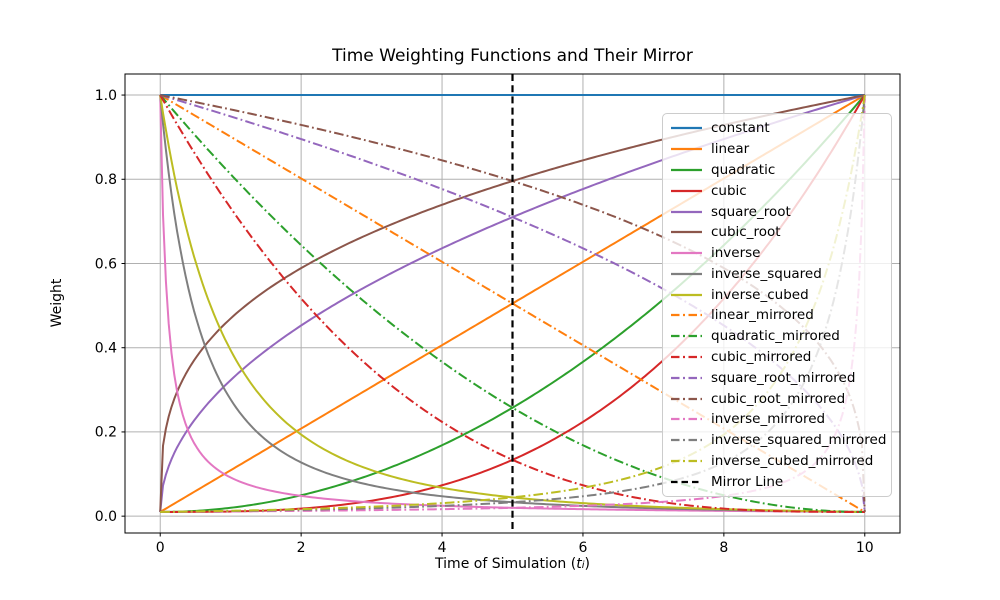 The image size is (1000, 600). I want to click on y-axis-label: Weight, so click(57, 303).